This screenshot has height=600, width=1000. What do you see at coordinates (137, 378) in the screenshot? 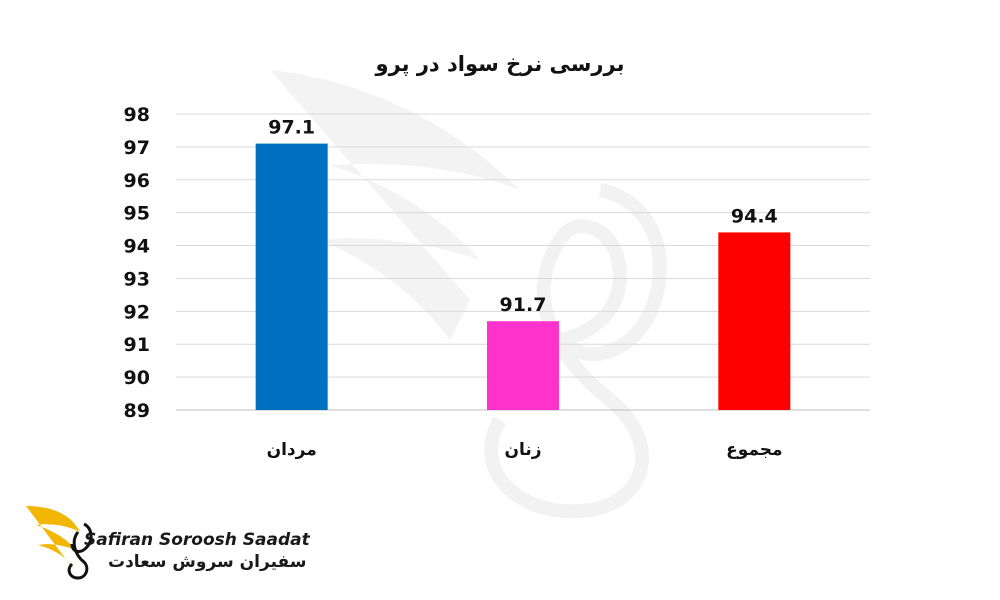
I see `y-tick-label: 90` at bounding box center [137, 378].